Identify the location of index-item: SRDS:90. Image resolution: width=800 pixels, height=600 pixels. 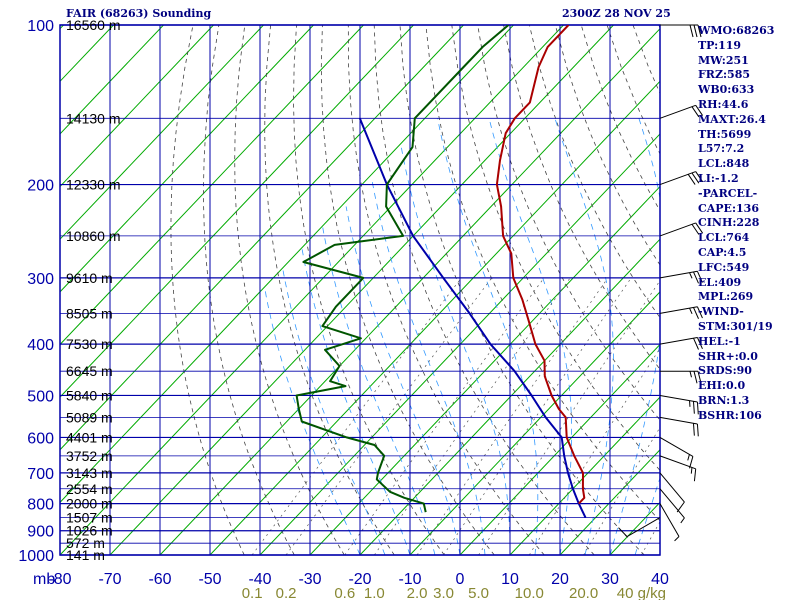
(725, 371).